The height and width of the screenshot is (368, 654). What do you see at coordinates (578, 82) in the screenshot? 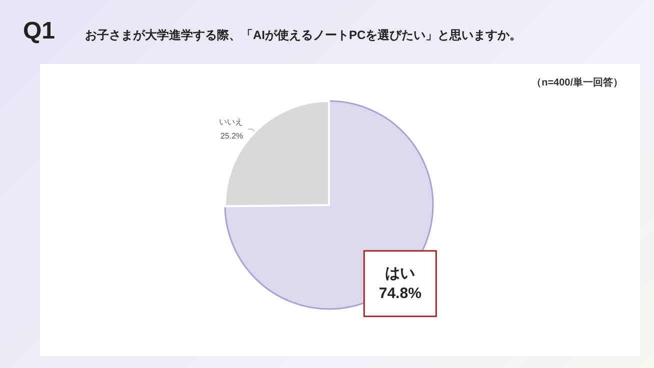
I see `text: （n=400/単一回答）` at bounding box center [578, 82].